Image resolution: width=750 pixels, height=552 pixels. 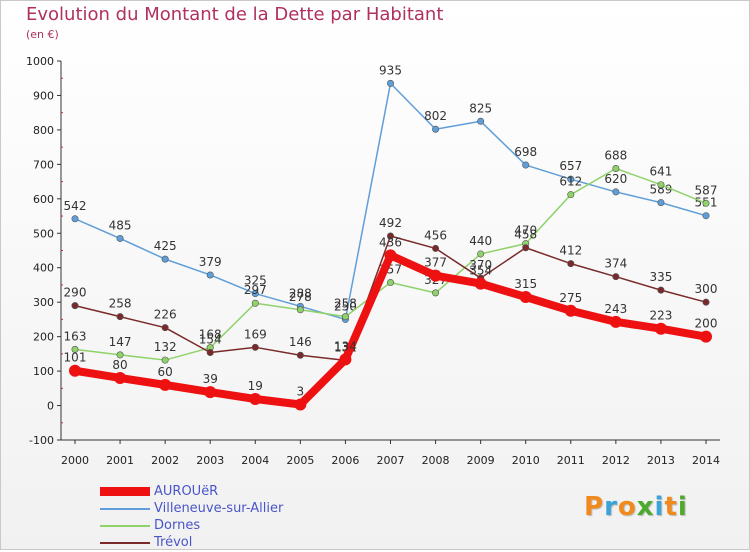 What do you see at coordinates (42, 34) in the screenshot?
I see `chart-subtitle: (en €)` at bounding box center [42, 34].